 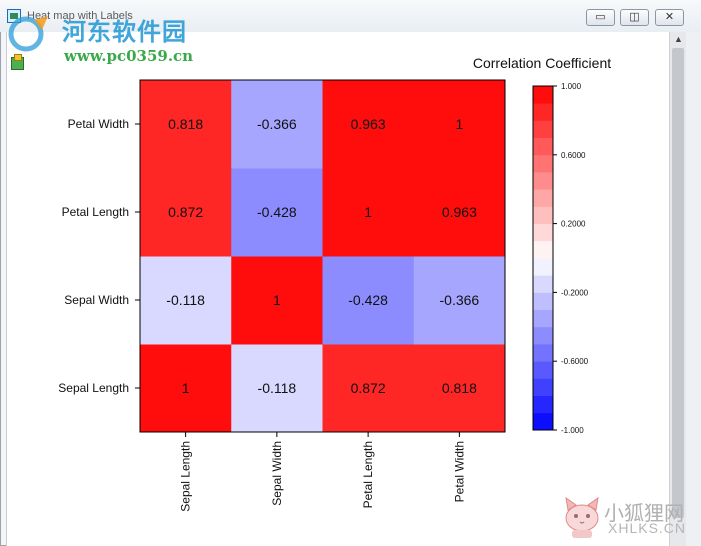 I want to click on right-frame, so click(x=693, y=289).